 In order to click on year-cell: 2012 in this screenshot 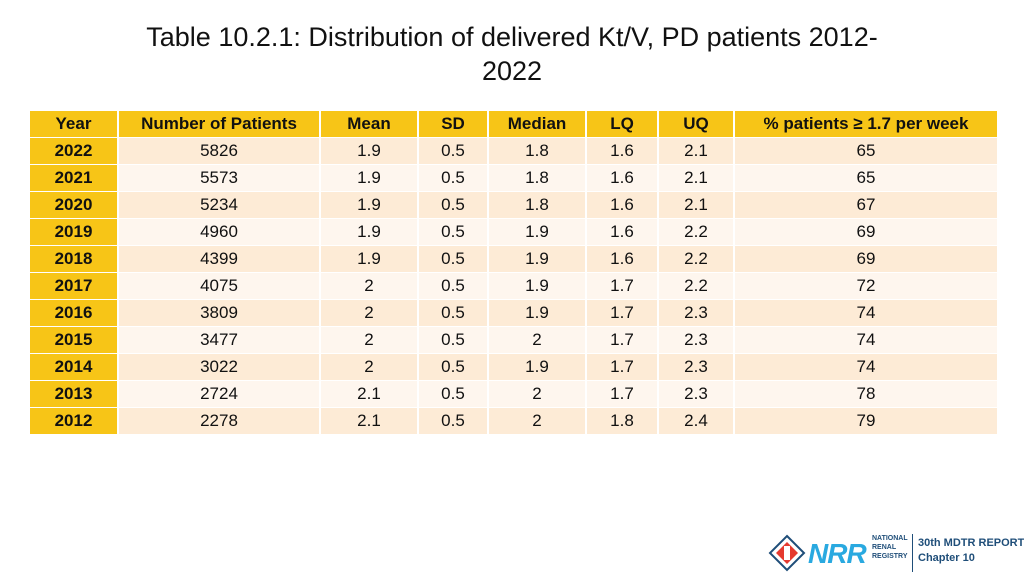, I will do `click(74, 421)`.